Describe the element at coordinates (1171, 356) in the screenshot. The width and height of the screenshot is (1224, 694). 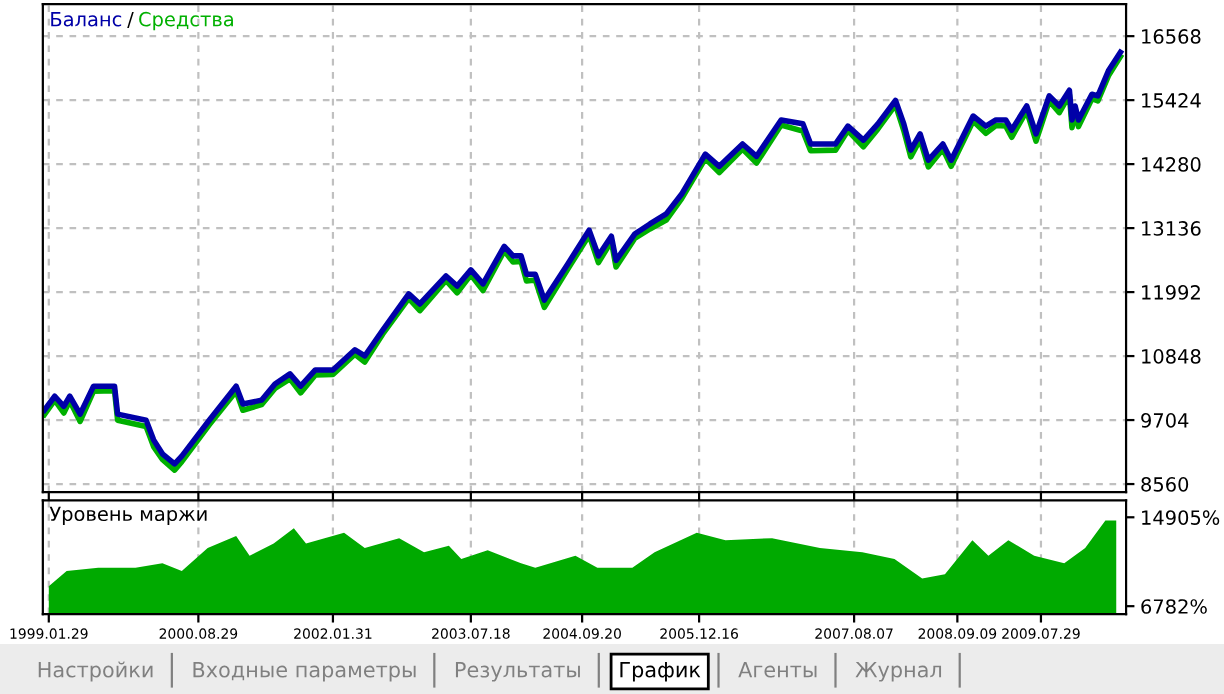
I see `y-tick-label: 10848` at that location.